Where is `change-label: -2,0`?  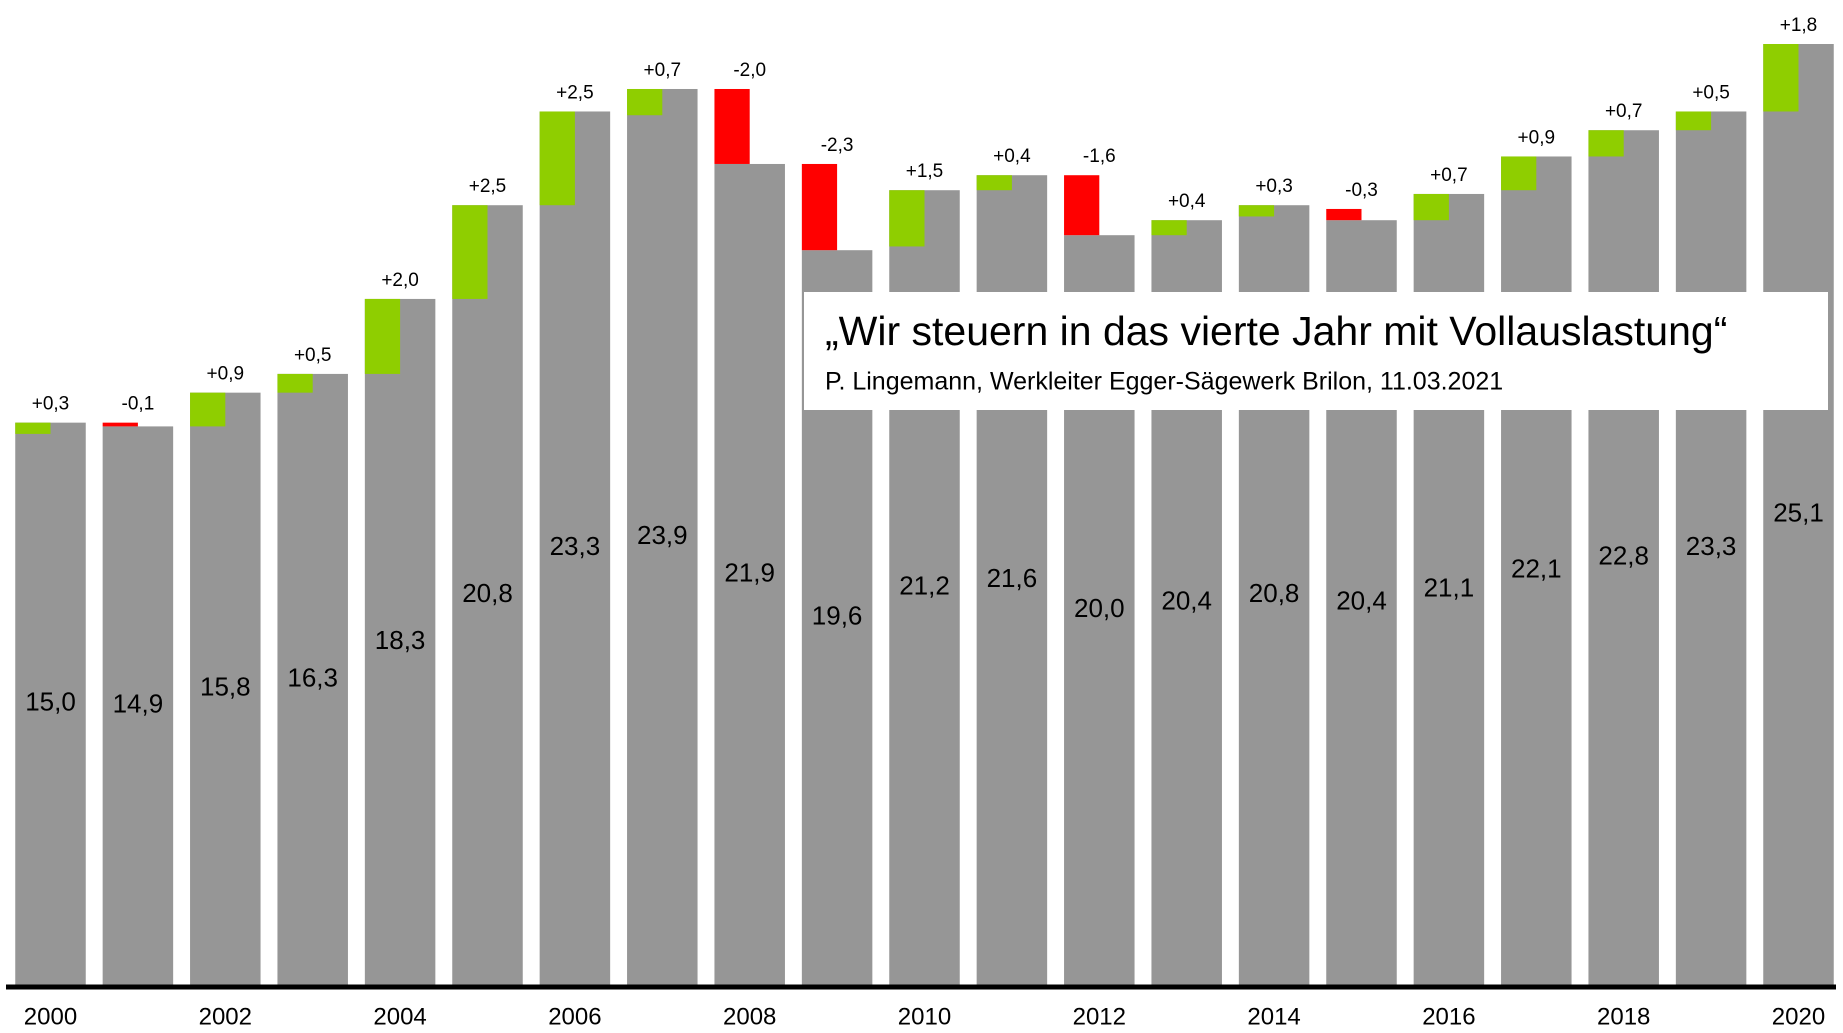 change-label: -2,0 is located at coordinates (749, 70).